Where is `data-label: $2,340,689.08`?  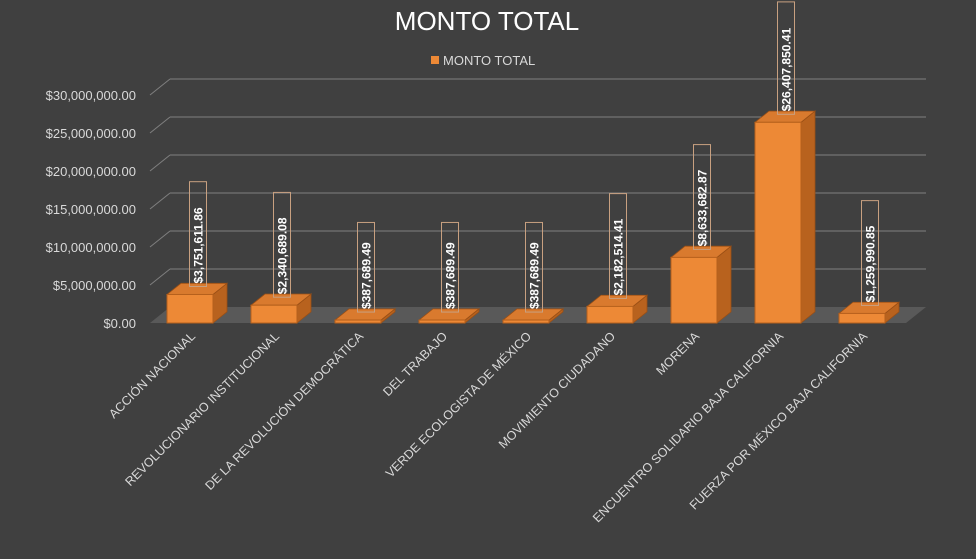
data-label: $2,340,689.08 is located at coordinates (282, 244).